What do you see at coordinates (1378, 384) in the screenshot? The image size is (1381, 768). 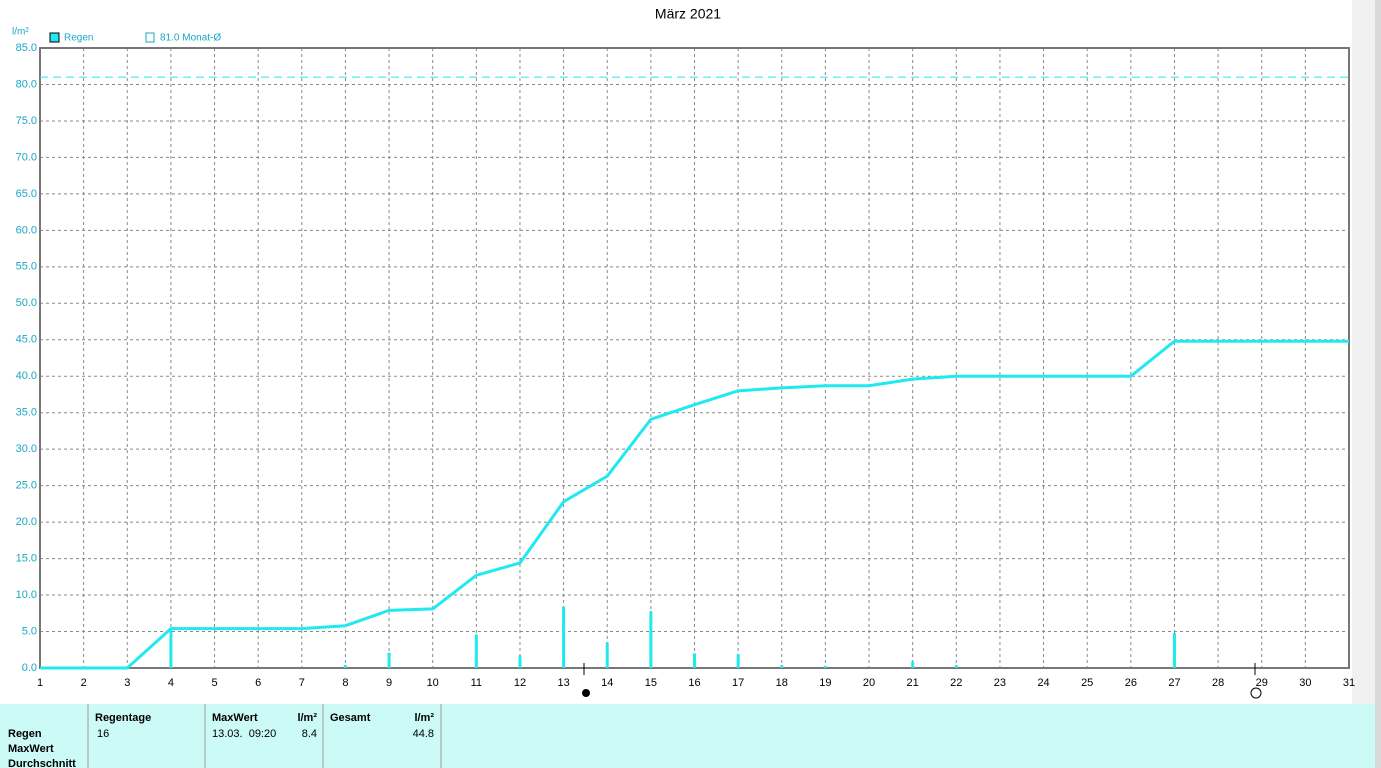 I see `side-window-edge` at bounding box center [1378, 384].